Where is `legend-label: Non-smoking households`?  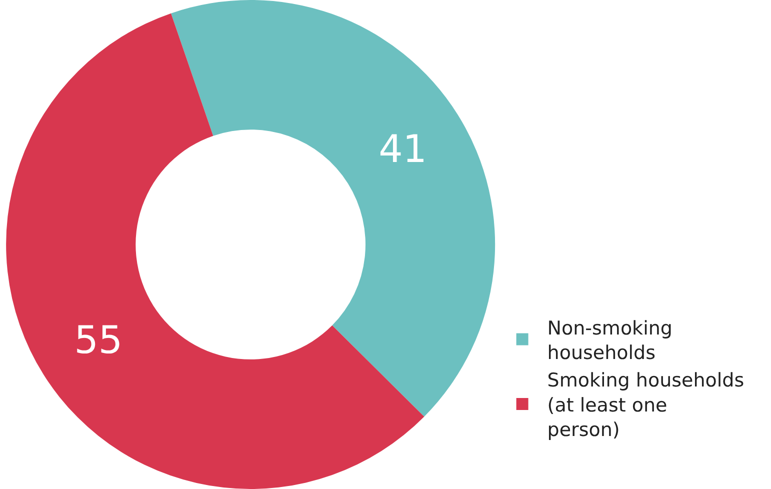
legend-label: Non-smoking households is located at coordinates (609, 340).